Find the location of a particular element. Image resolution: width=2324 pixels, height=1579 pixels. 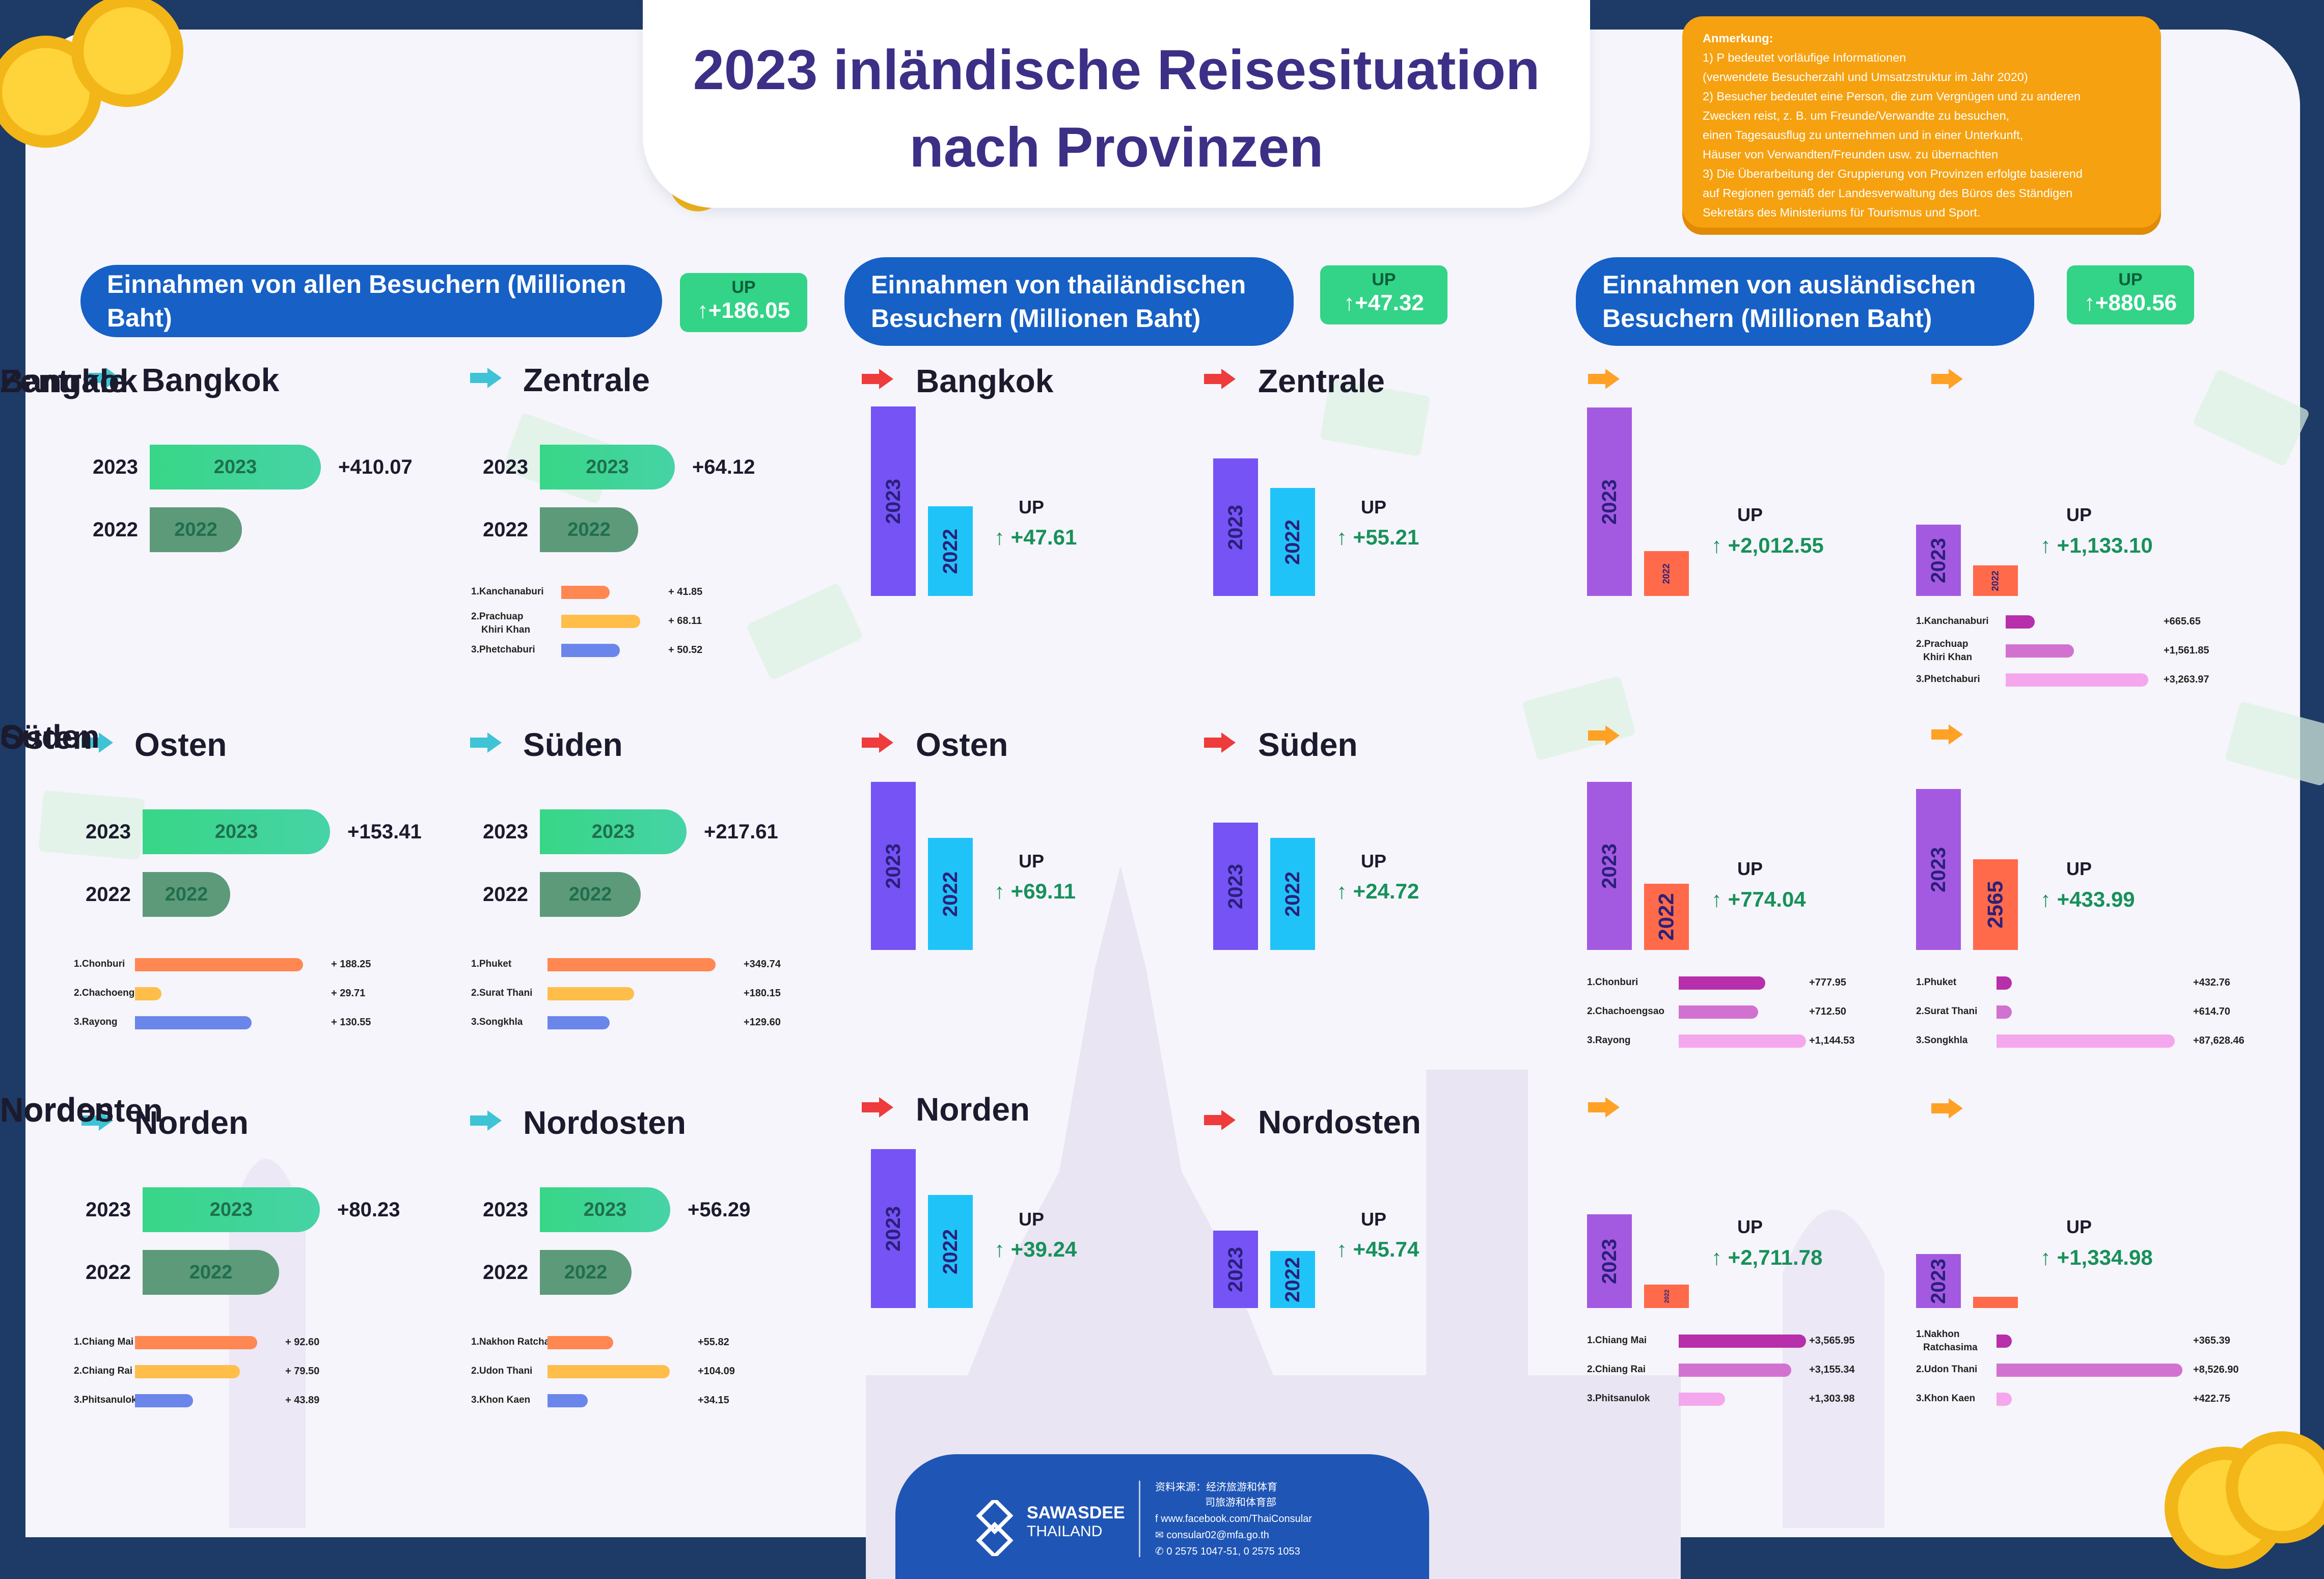

source-line-2: 司旅游和体育部 is located at coordinates (1240, 1502).